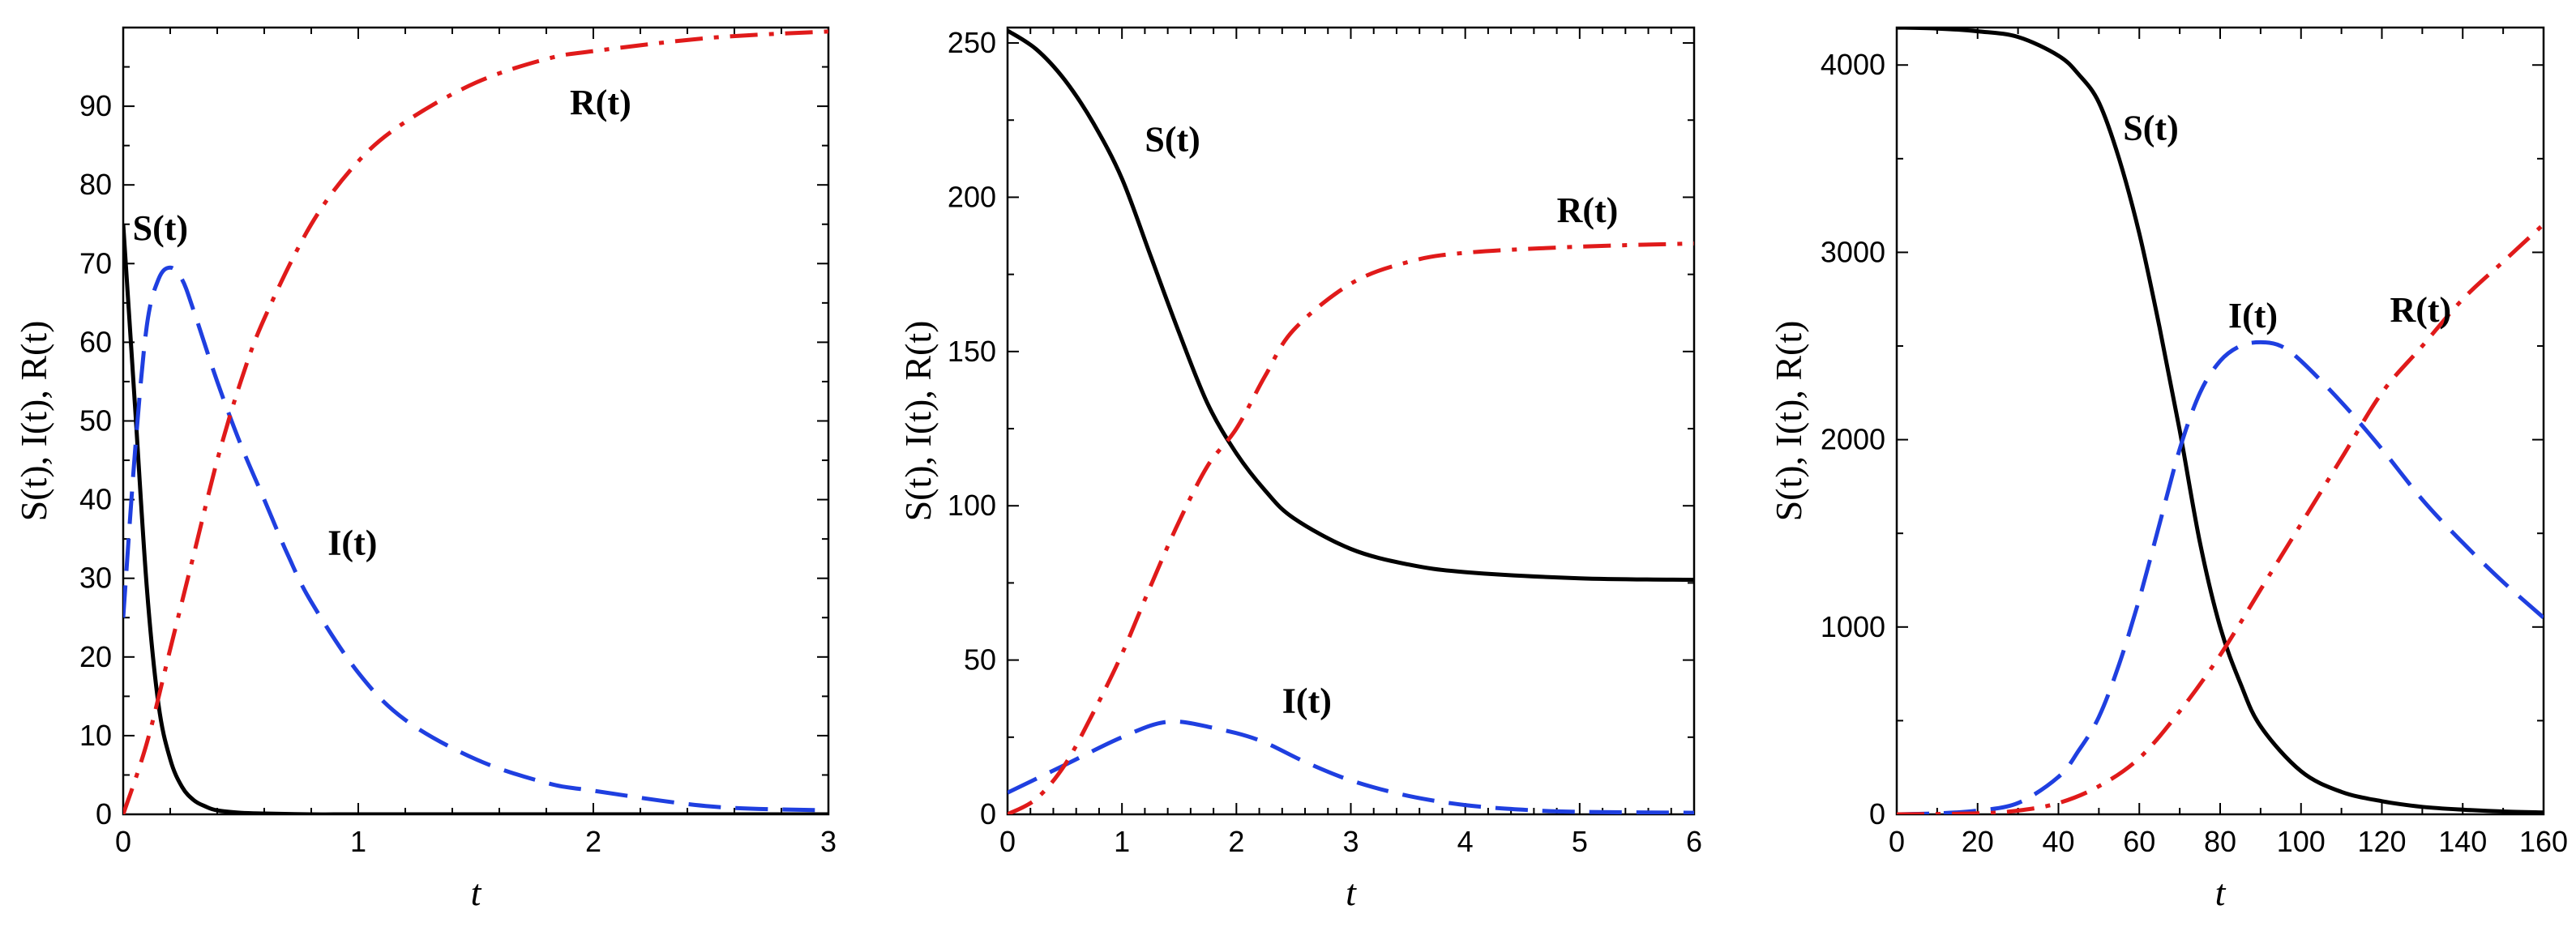  Describe the element at coordinates (95, 578) in the screenshot. I see `y-tick-label: 30` at that location.